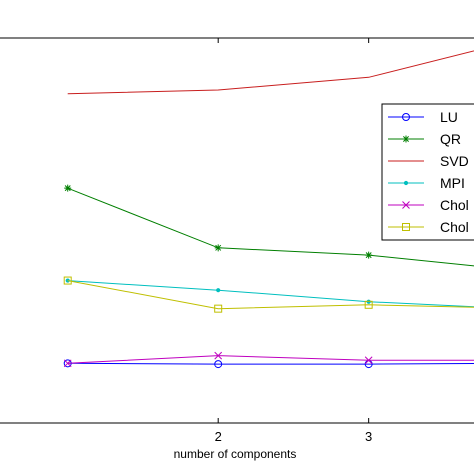  What do you see at coordinates (450, 139) in the screenshot?
I see `legend-label: QR` at bounding box center [450, 139].